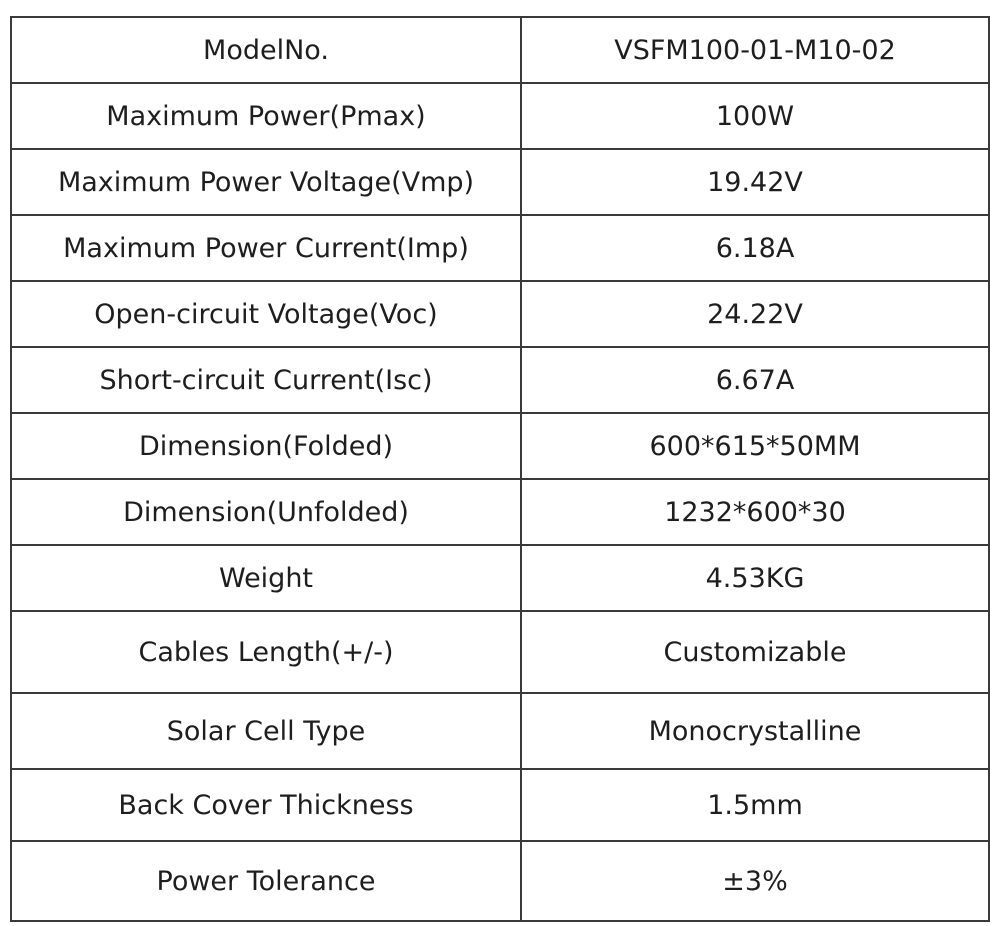 The height and width of the screenshot is (926, 1000). I want to click on spec-label: Back Cover Thickness, so click(266, 805).